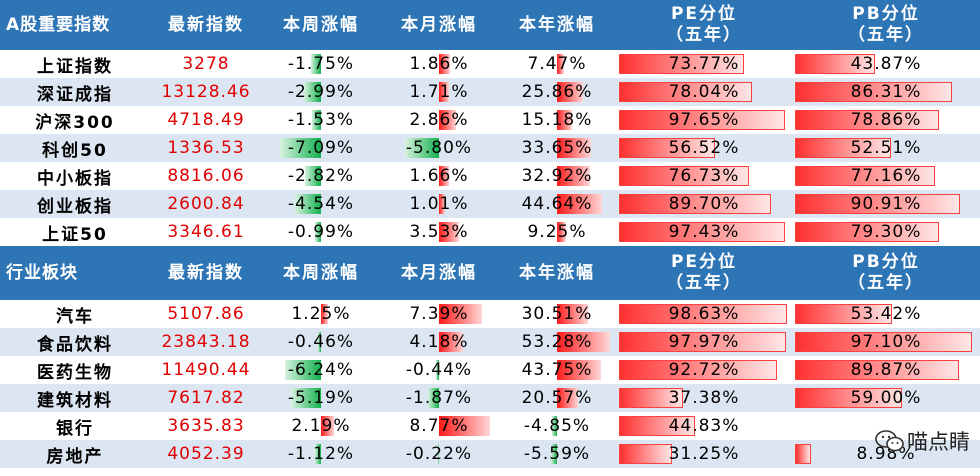 This screenshot has height=476, width=980. I want to click on table-row: 汽车 5107.86 1.25% 7.39% 30.51% 98.63% 53.42%, so click(490, 314).